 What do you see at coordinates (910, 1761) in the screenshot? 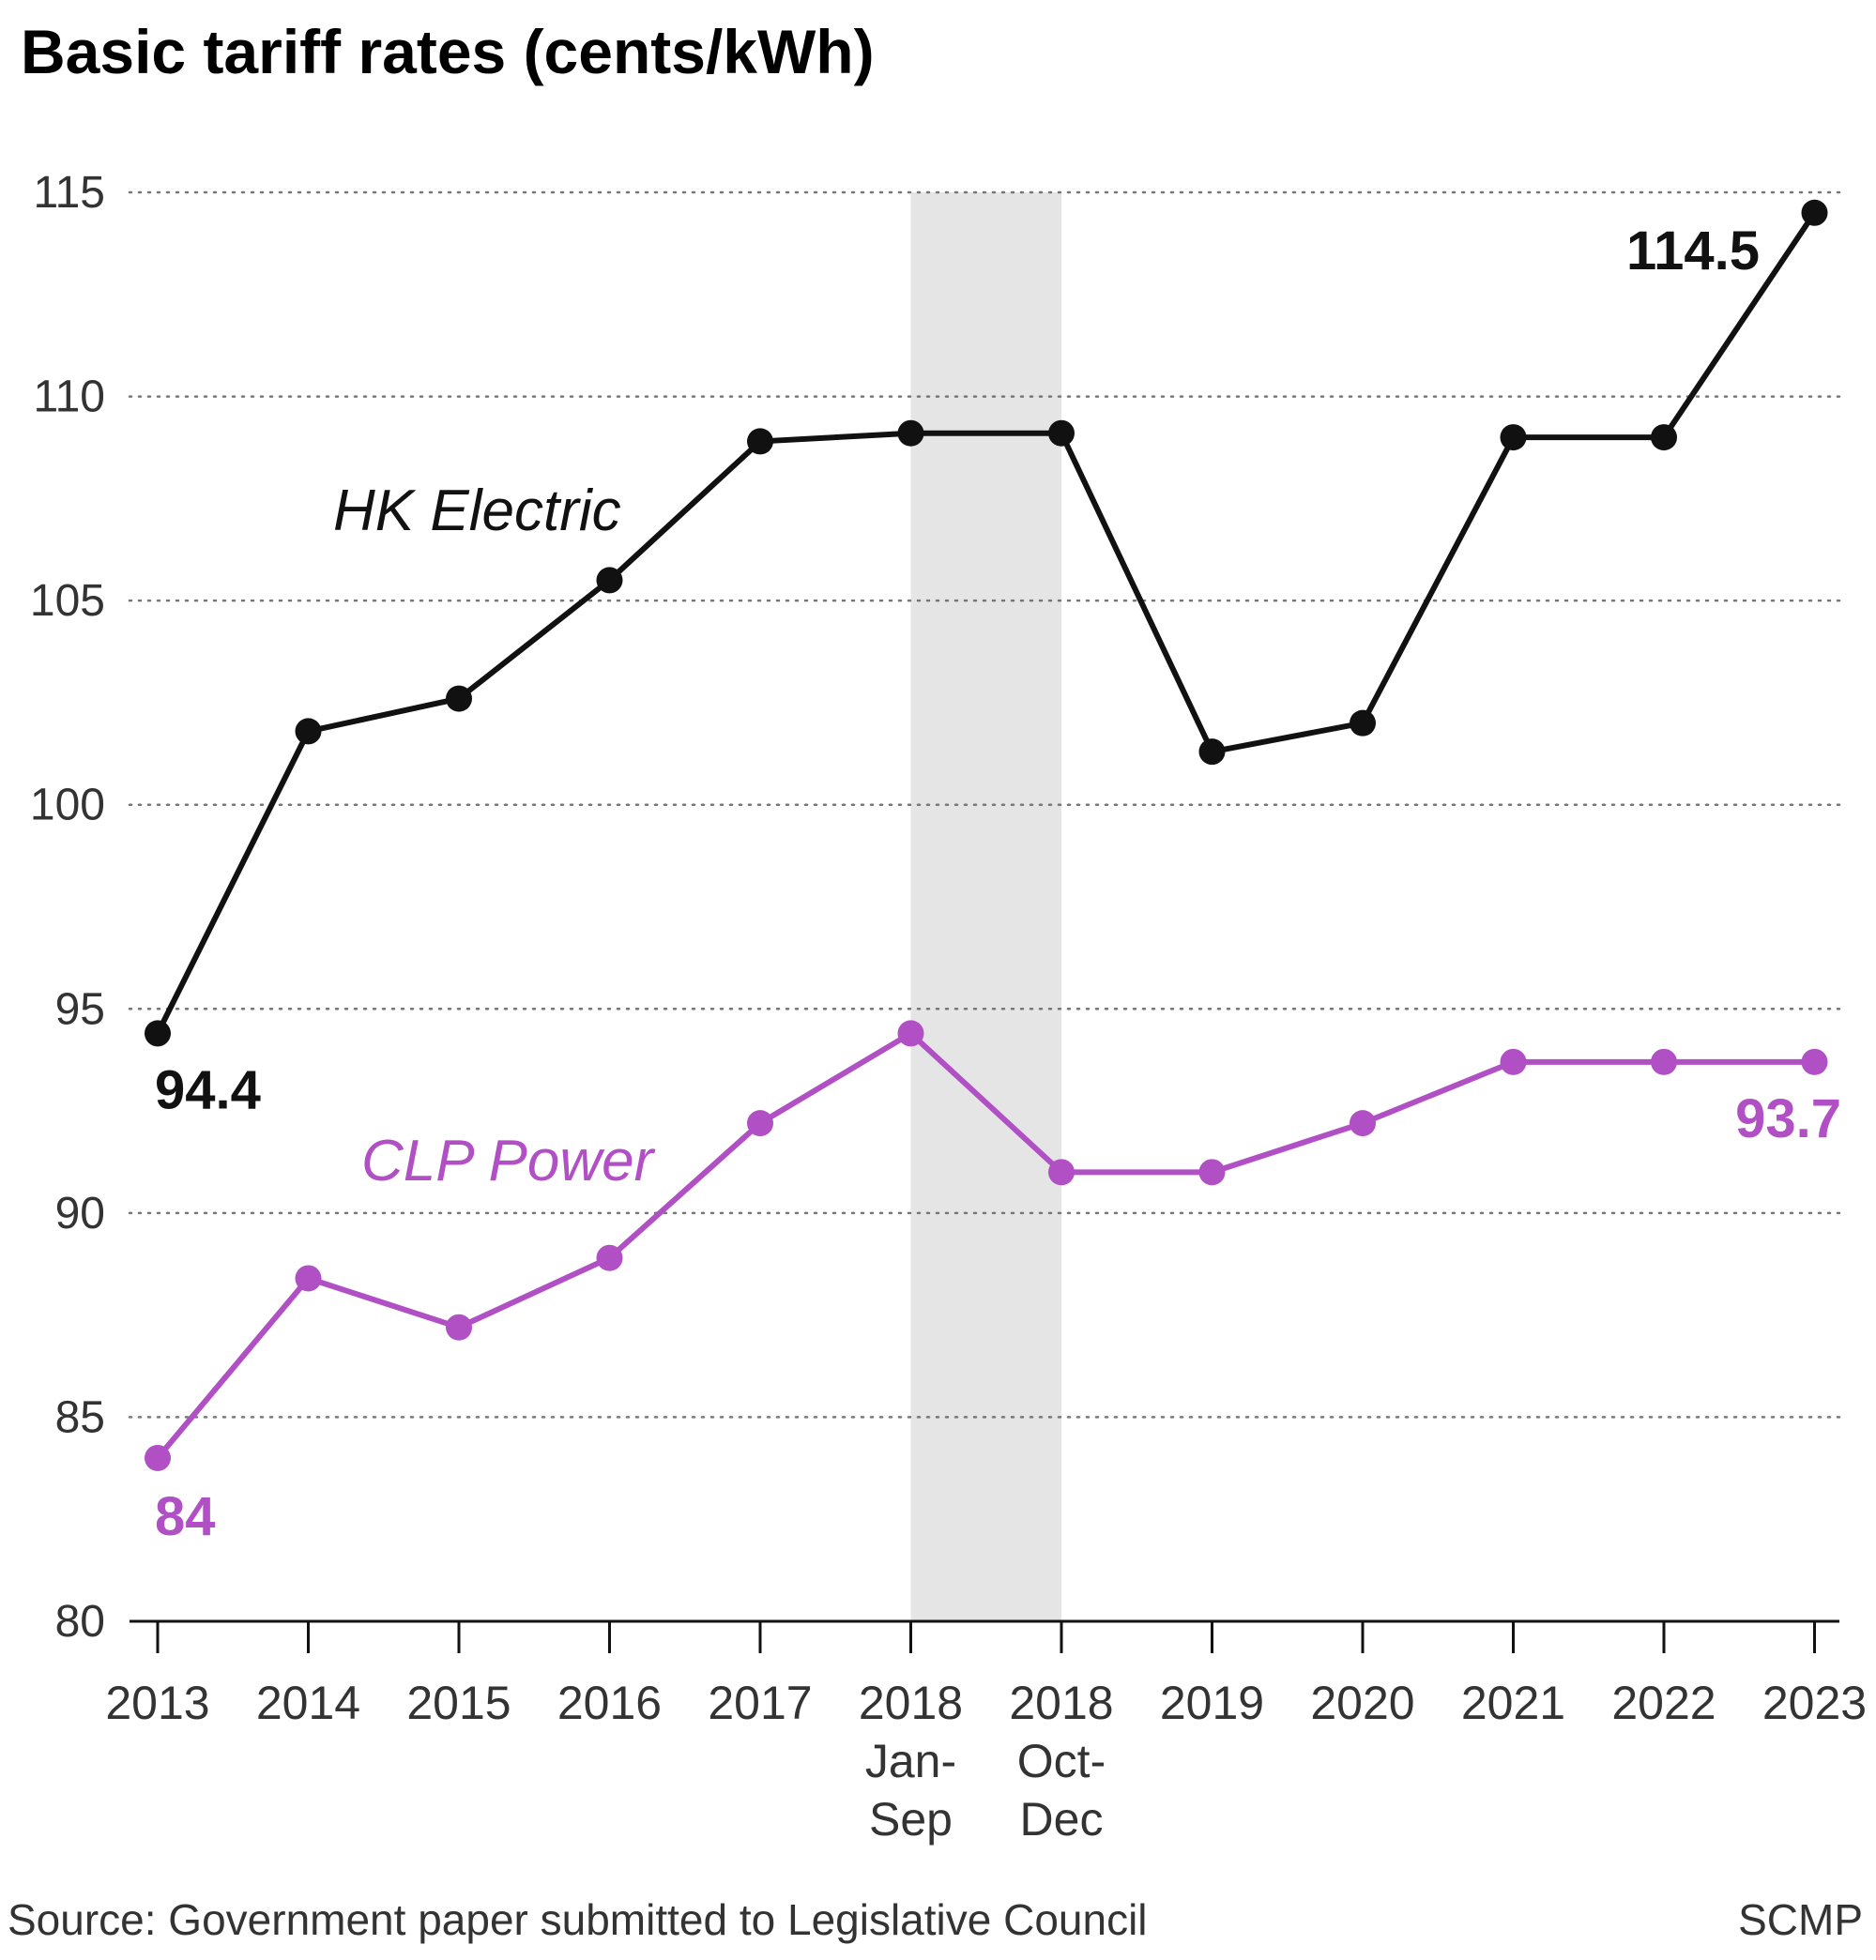
I see `x-tick-label: Jan-` at bounding box center [910, 1761].